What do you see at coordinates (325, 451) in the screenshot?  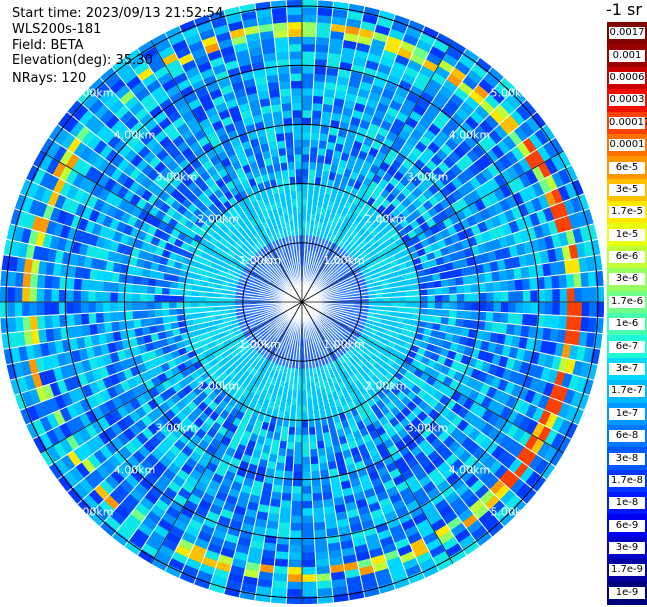 I see `ray-separator` at bounding box center [325, 451].